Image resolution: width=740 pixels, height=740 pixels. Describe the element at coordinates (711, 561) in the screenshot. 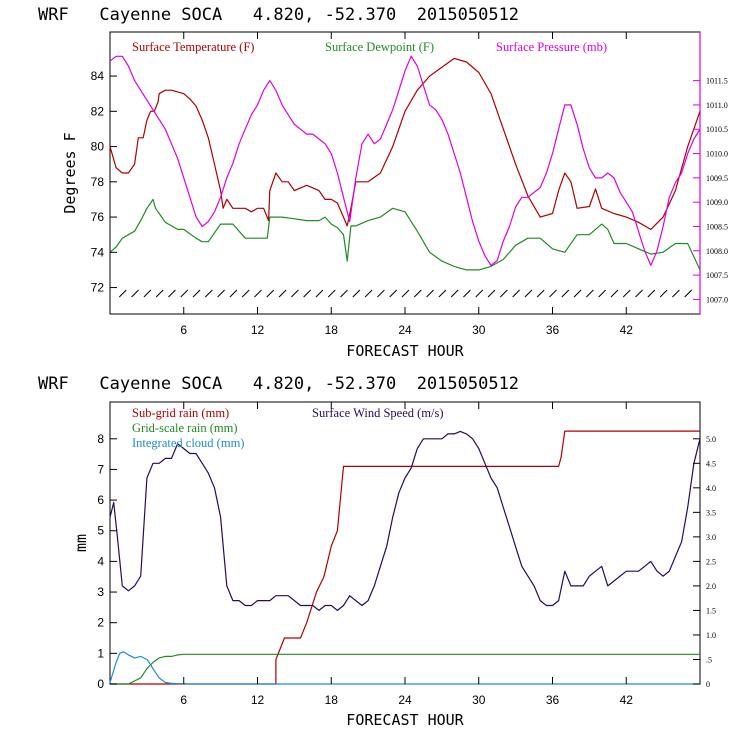

I see `bottom-y2-tick-label: 2.5` at that location.